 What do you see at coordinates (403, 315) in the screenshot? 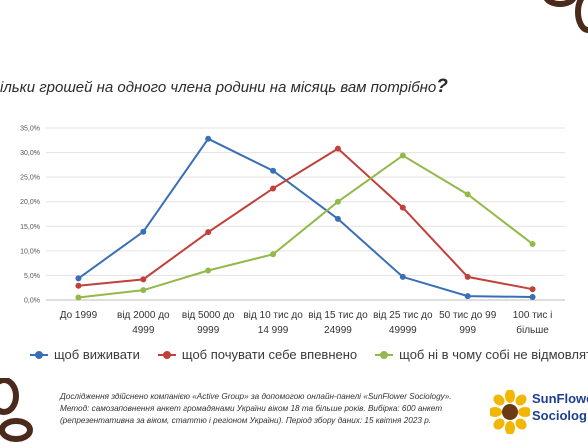
I see `x-tick-label: від 25 тис до` at bounding box center [403, 315].